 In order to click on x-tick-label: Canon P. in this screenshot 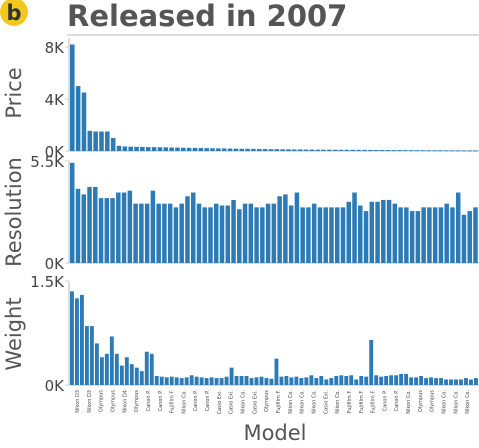, I will do `click(196, 401)`.